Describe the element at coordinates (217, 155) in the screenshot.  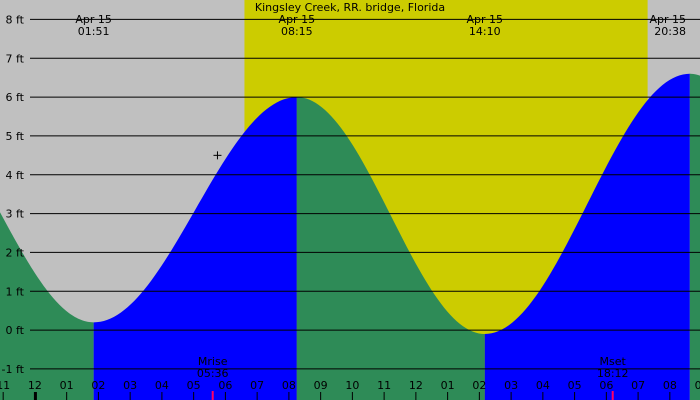
I see `current-time-marker` at that location.